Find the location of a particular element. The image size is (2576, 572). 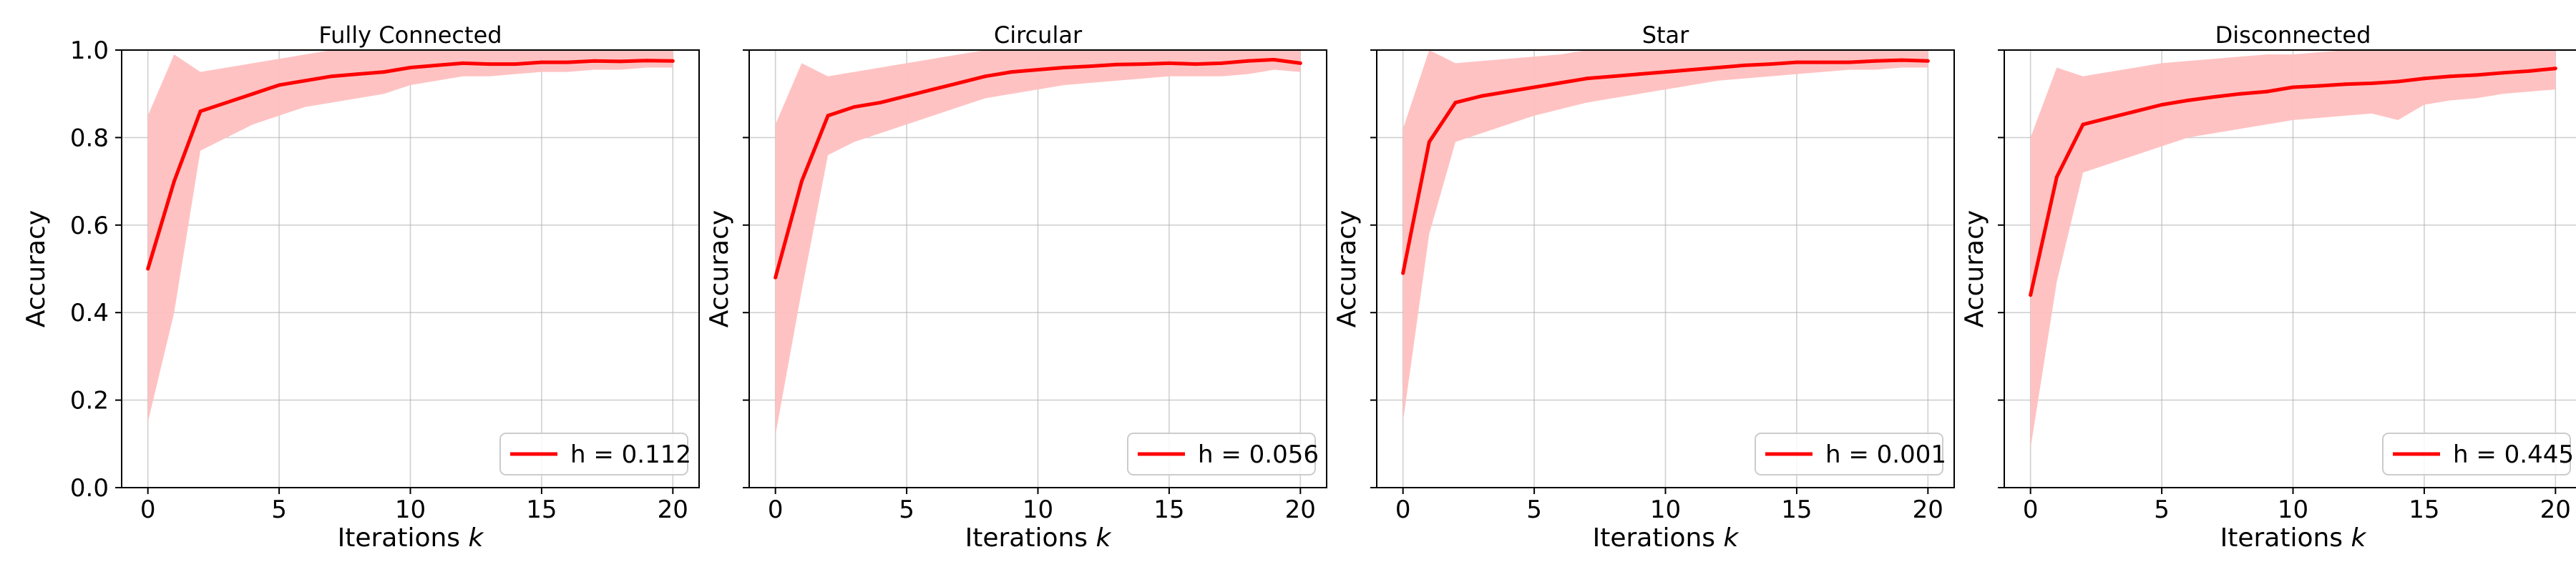

legend-label: h = 0.445 is located at coordinates (2513, 454).